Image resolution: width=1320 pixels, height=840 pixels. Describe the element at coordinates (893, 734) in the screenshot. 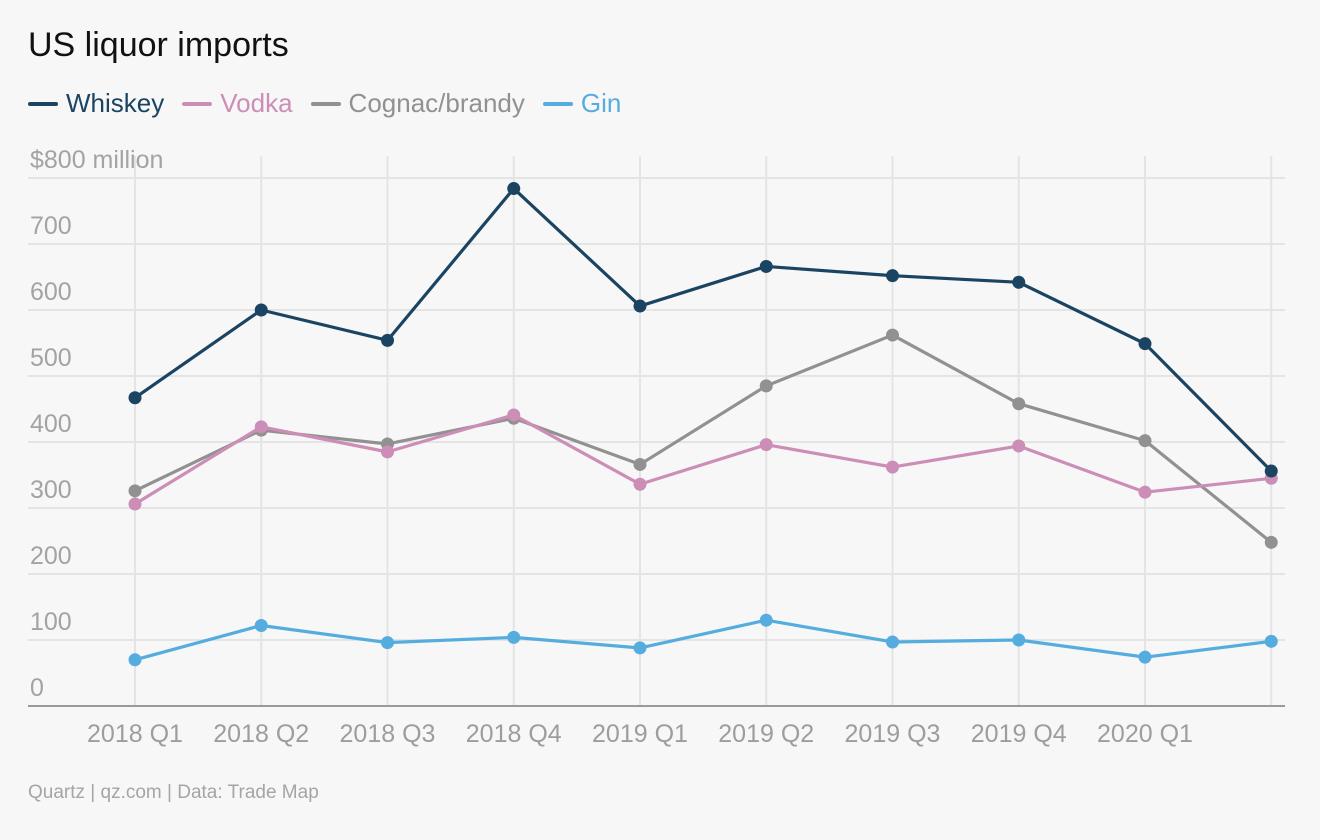

I see `x-tick-label: 2019 Q3` at that location.